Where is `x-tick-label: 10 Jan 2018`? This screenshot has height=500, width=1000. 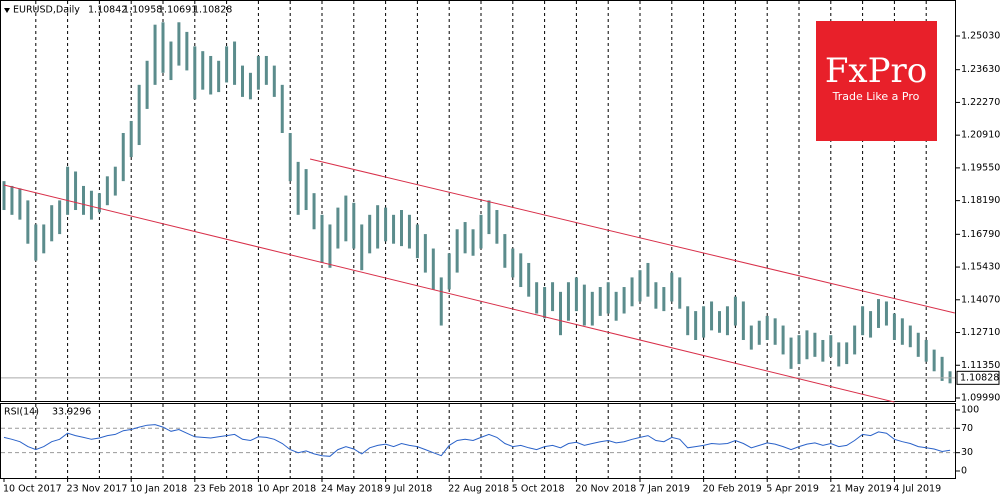
x-tick-label: 10 Jan 2018 is located at coordinates (158, 489).